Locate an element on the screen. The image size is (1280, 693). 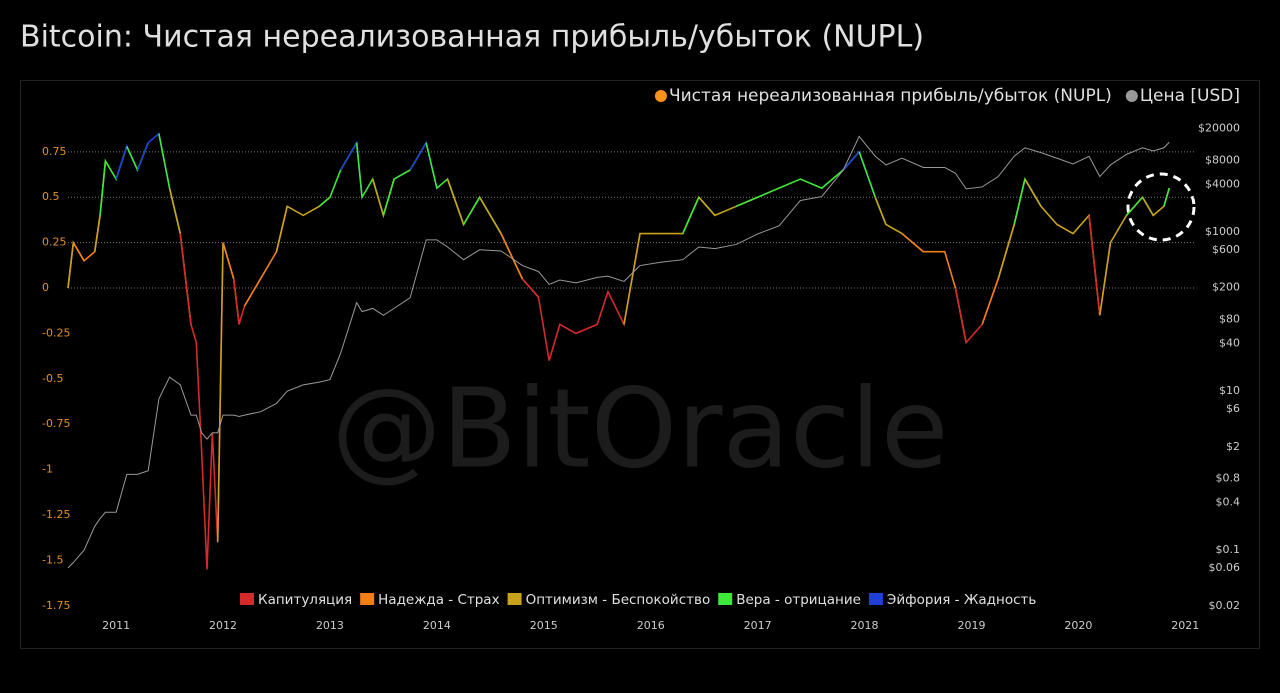
highlight-circle is located at coordinates (1161, 207).